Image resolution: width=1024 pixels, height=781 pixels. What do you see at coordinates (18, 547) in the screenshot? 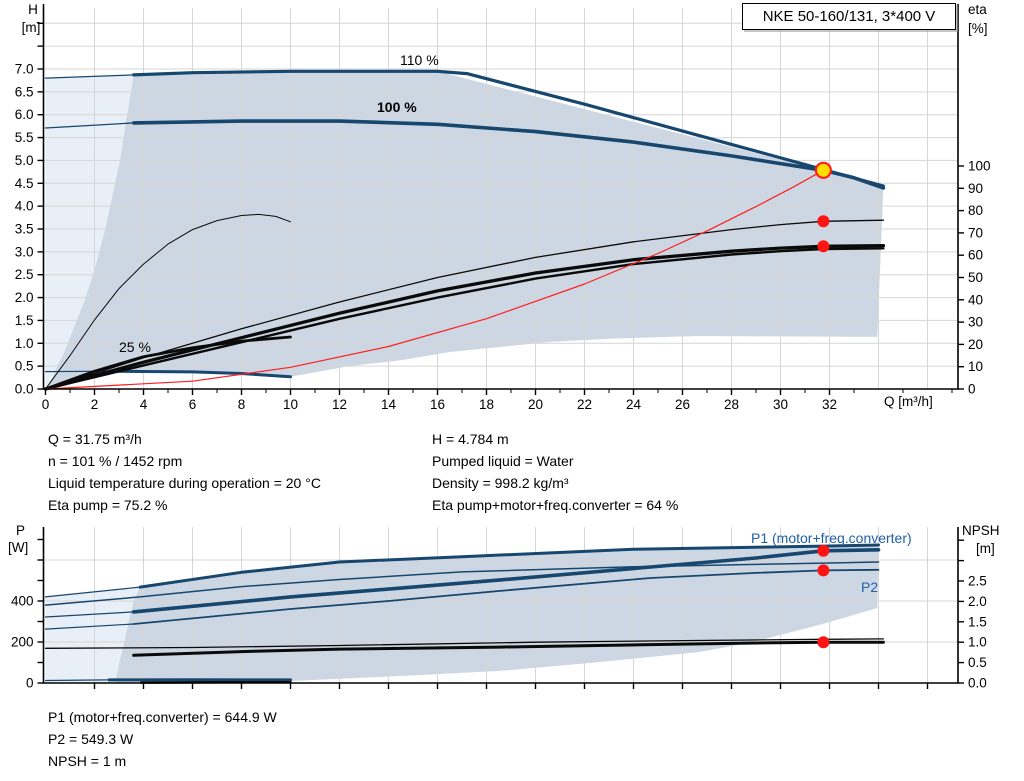
I see `p-axis-unit: [W]` at bounding box center [18, 547].